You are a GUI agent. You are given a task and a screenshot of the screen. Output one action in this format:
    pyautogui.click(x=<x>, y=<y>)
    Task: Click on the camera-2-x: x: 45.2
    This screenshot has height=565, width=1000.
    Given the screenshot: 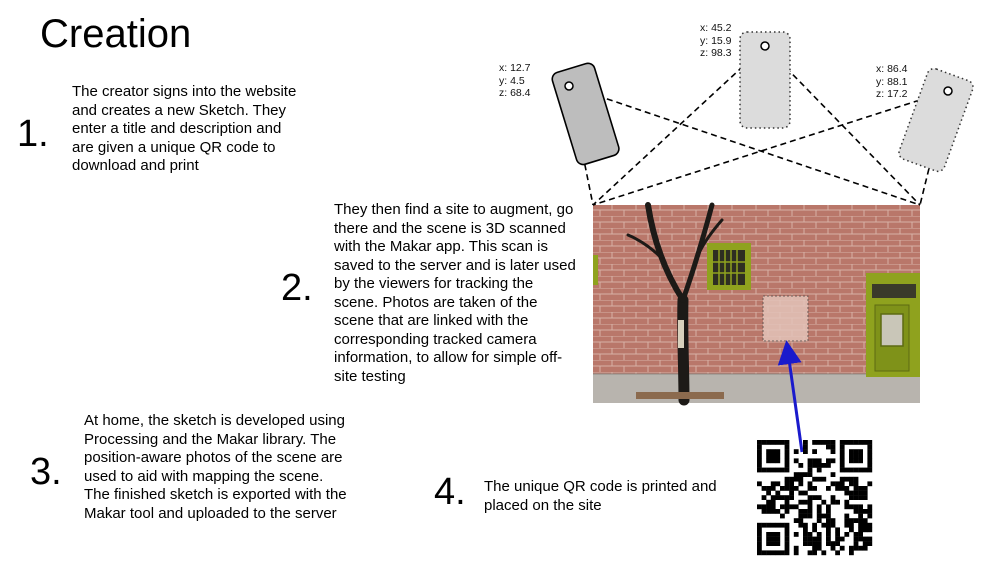 What is the action you would take?
    pyautogui.click(x=716, y=28)
    